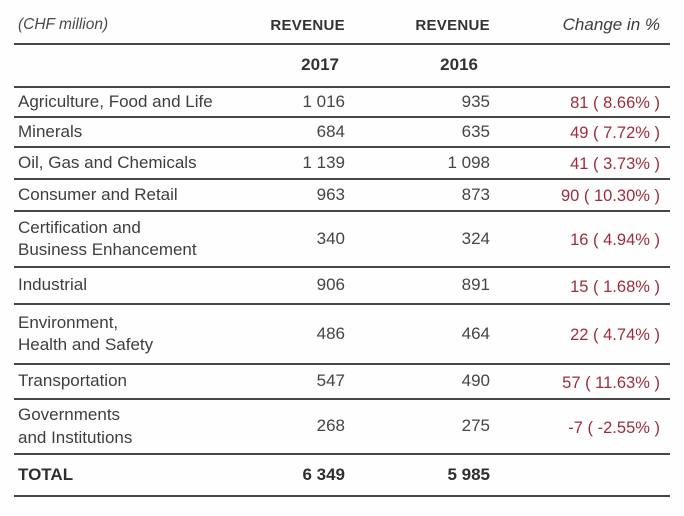 The width and height of the screenshot is (684, 516). I want to click on segment-label: Transportation, so click(72, 381).